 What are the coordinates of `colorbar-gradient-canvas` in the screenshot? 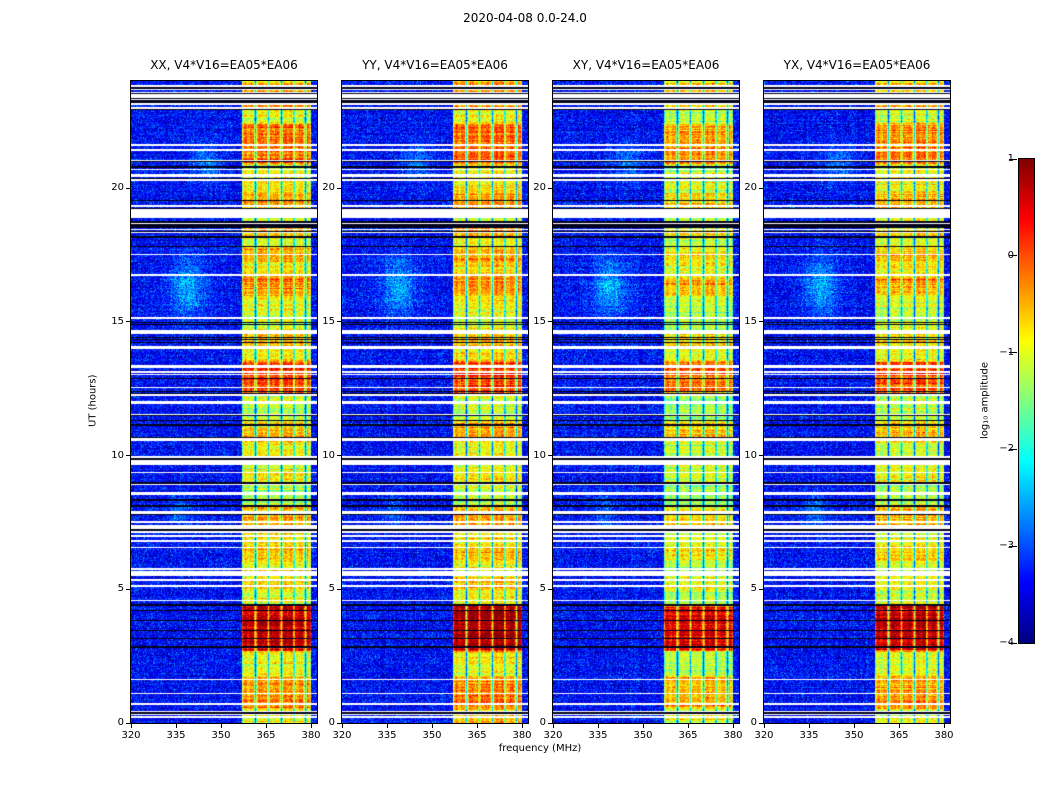 It's located at (1026, 401).